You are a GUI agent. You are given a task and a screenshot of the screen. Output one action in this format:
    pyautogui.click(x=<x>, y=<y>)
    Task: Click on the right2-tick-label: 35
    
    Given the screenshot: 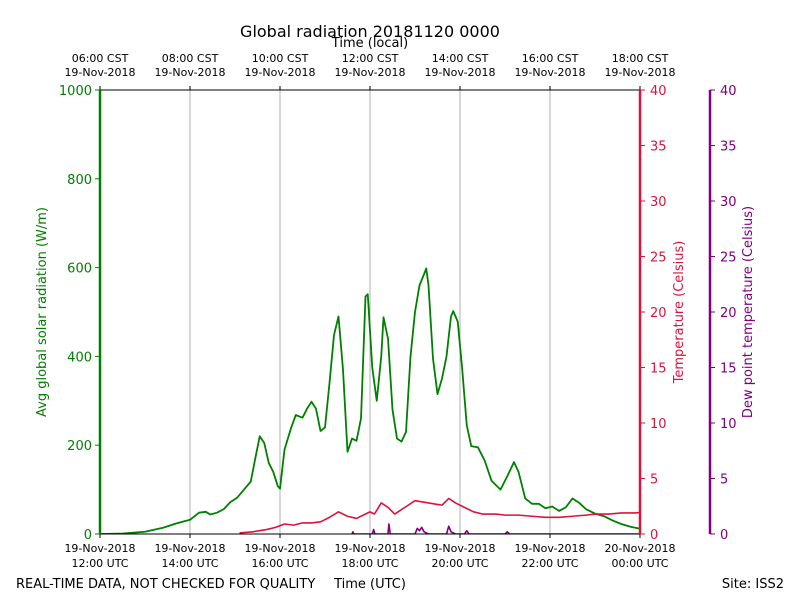 What is the action you would take?
    pyautogui.click(x=728, y=147)
    